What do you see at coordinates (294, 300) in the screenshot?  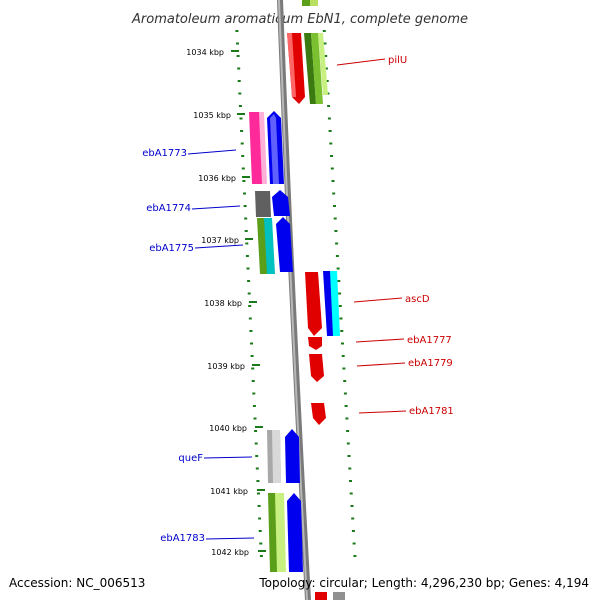 I see `genome-backbone` at bounding box center [294, 300].